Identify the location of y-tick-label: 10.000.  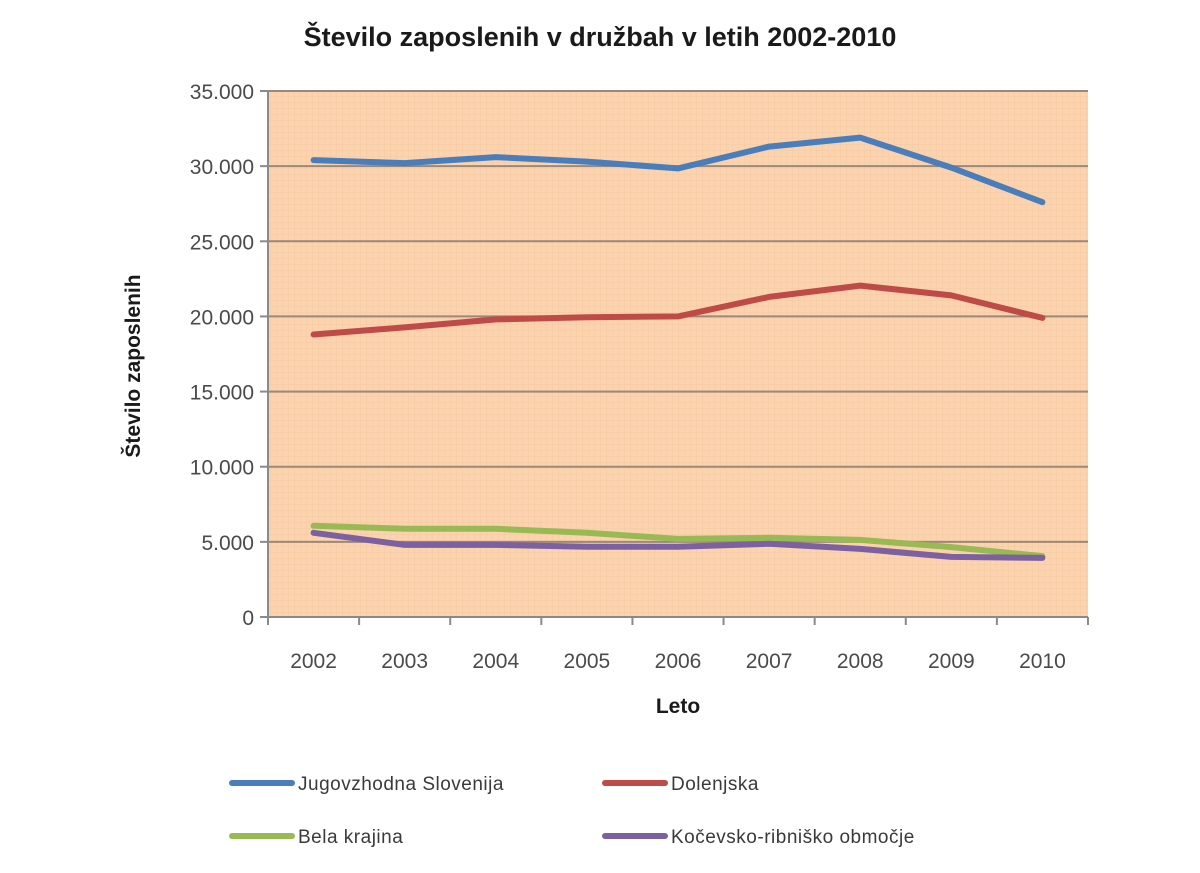
(222, 468).